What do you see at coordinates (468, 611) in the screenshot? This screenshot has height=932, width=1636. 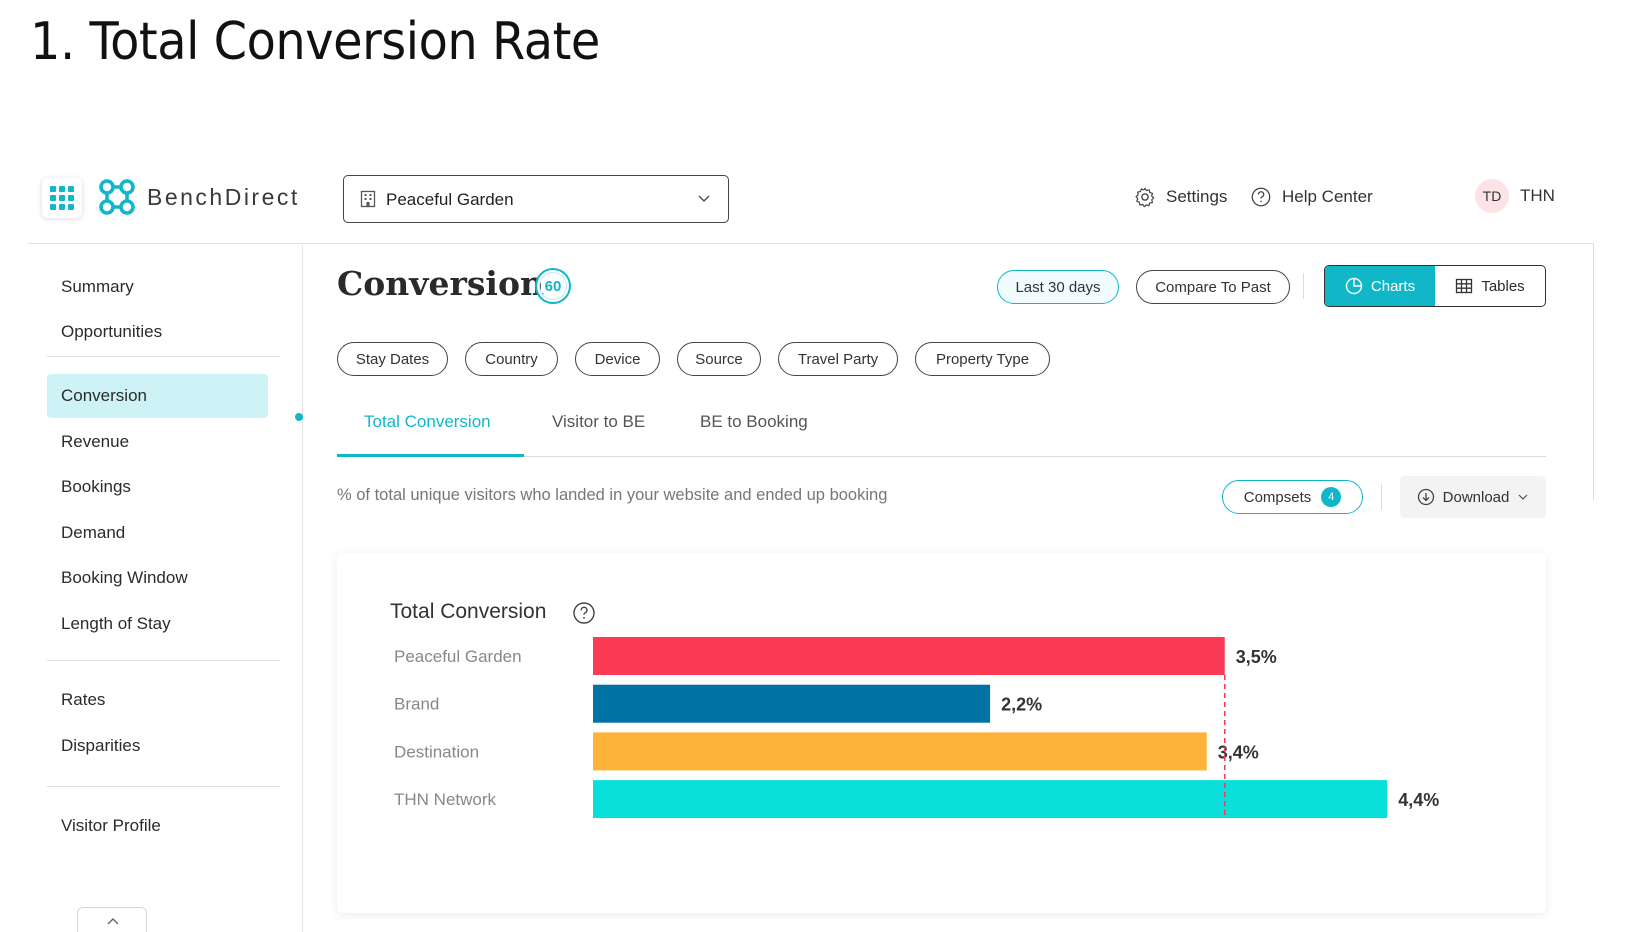 I see `chart-title: Total Conversion` at bounding box center [468, 611].